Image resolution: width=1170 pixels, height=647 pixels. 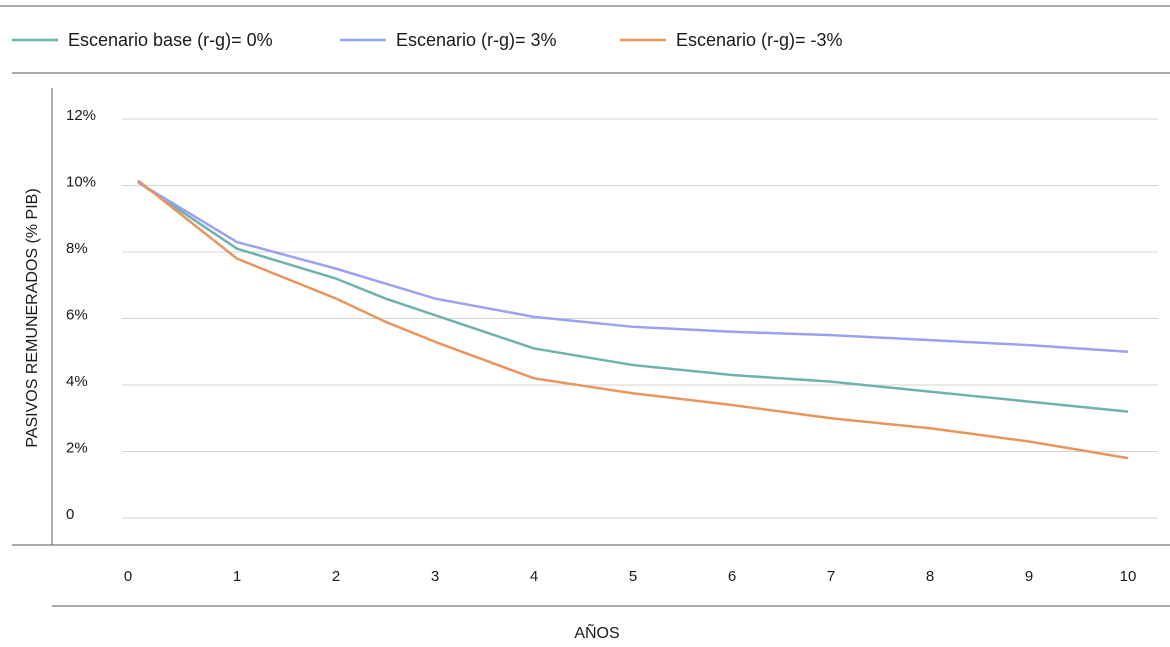 I want to click on y-tick-label: 2%, so click(x=77, y=448).